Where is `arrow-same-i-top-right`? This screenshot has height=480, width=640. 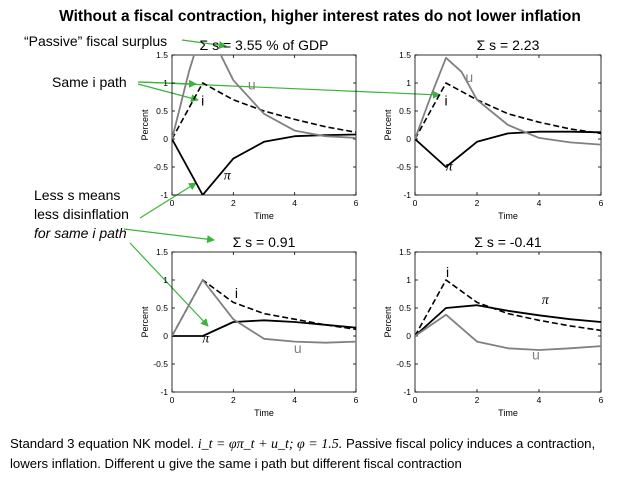 arrow-same-i-top-right is located at coordinates (290, 90).